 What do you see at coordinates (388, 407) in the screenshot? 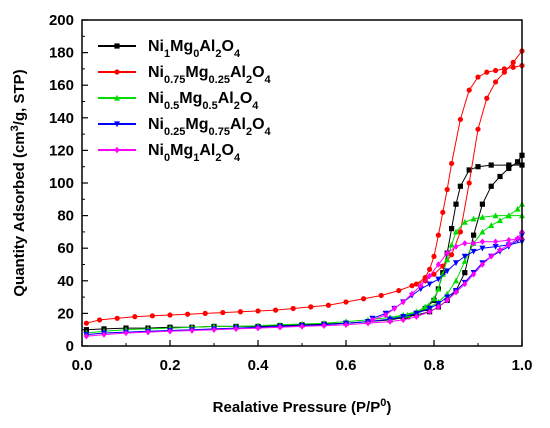
I see `x-axis-title-end: )` at bounding box center [388, 407].